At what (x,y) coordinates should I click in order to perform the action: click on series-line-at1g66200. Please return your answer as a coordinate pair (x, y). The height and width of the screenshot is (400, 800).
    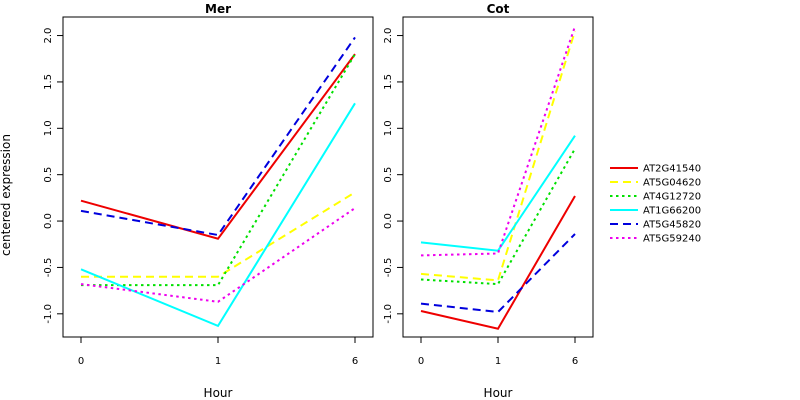
    Looking at the image, I should click on (498, 193).